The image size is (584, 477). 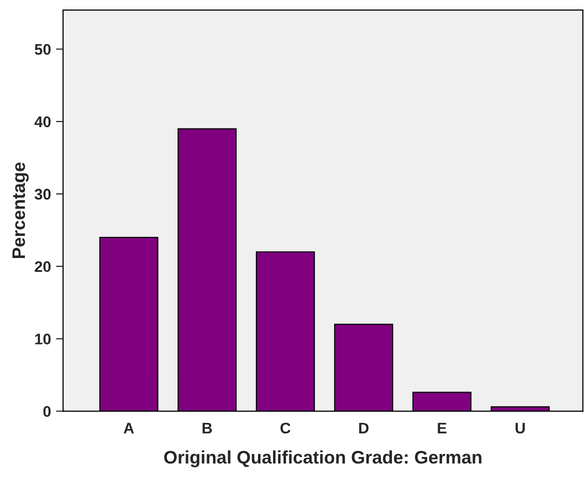 I want to click on y-tick-label: 0, so click(x=47, y=411).